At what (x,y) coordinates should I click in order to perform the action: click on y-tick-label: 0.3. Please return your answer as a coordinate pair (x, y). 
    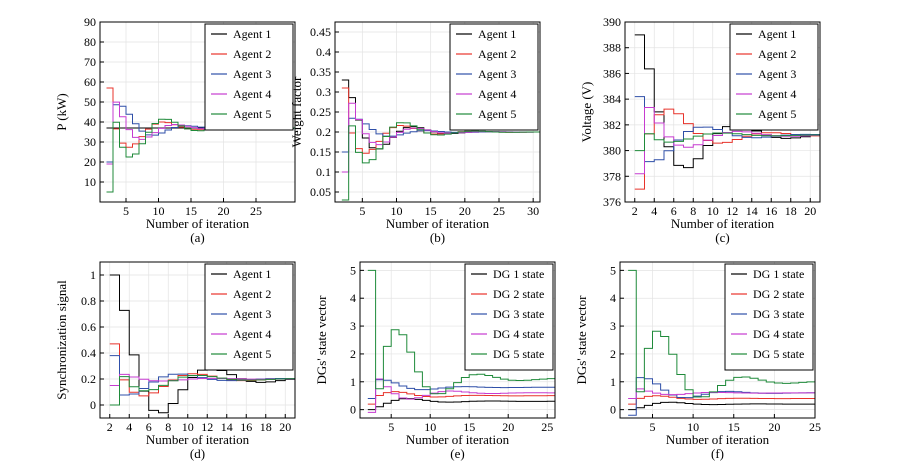
    Looking at the image, I should click on (323, 92).